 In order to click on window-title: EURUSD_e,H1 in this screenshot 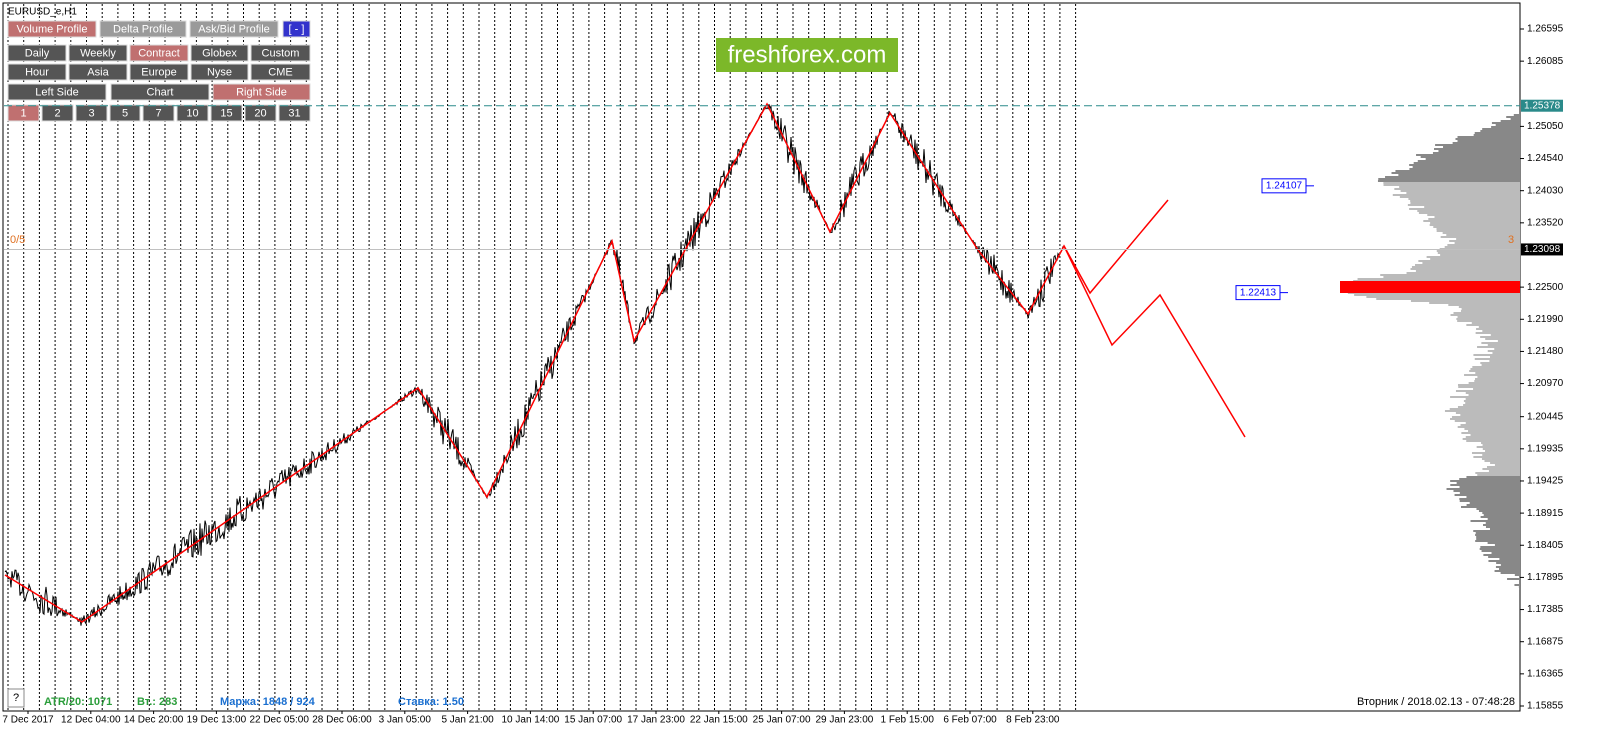, I will do `click(42, 12)`.